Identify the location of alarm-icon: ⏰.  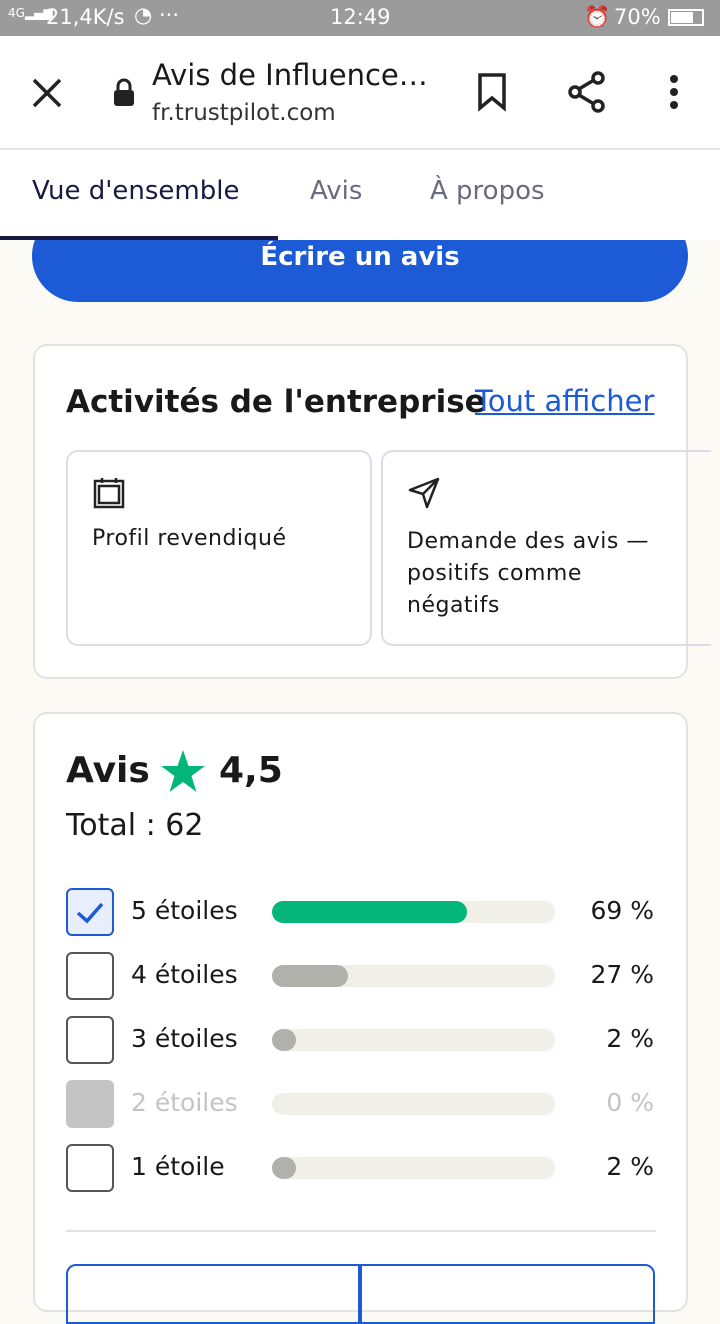
(597, 17).